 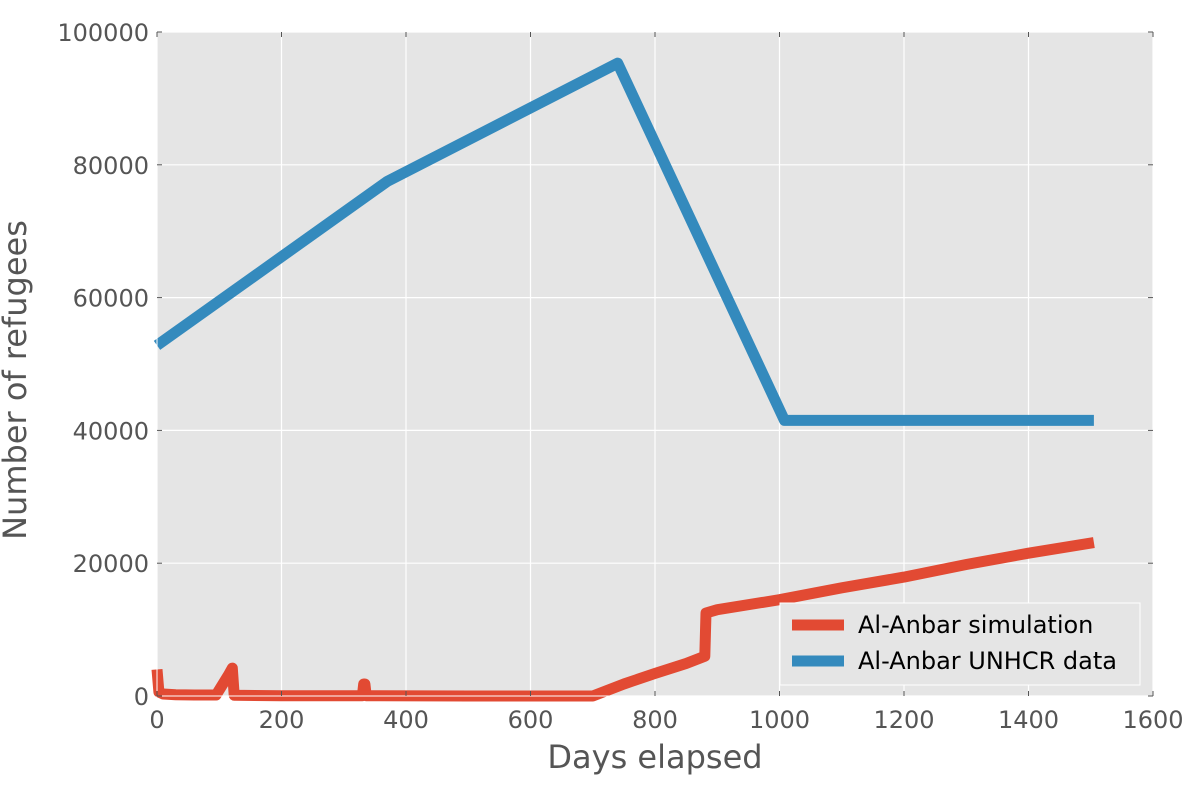 I want to click on x-tick-label: 400, so click(x=406, y=720).